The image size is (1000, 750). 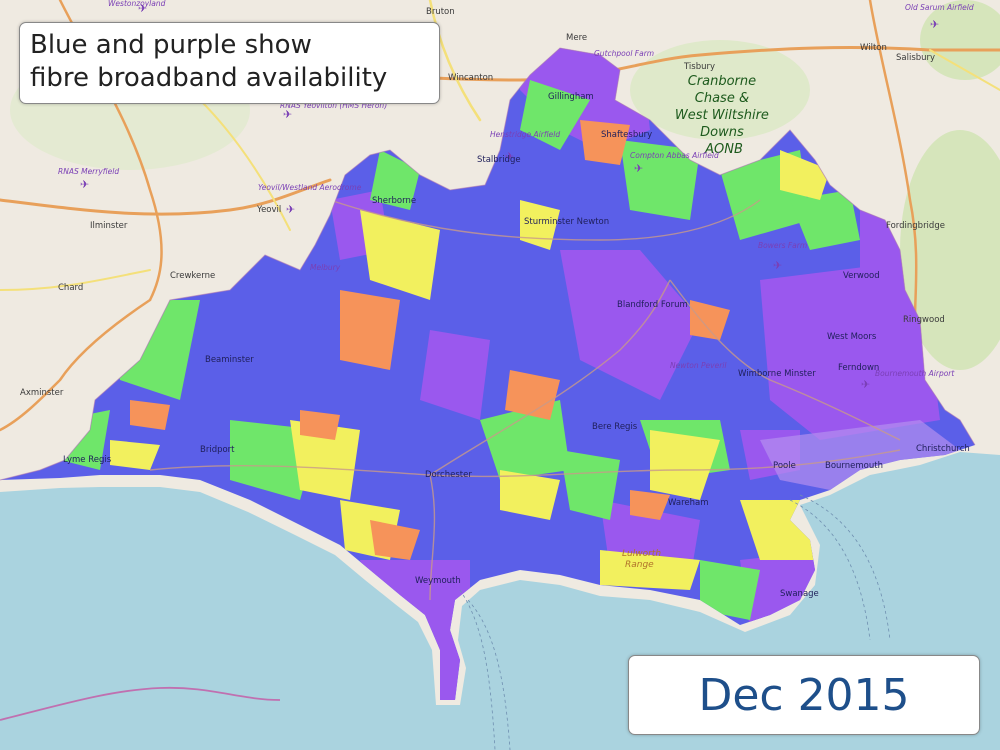 What do you see at coordinates (615, 427) in the screenshot?
I see `place-label: Bere Regis` at bounding box center [615, 427].